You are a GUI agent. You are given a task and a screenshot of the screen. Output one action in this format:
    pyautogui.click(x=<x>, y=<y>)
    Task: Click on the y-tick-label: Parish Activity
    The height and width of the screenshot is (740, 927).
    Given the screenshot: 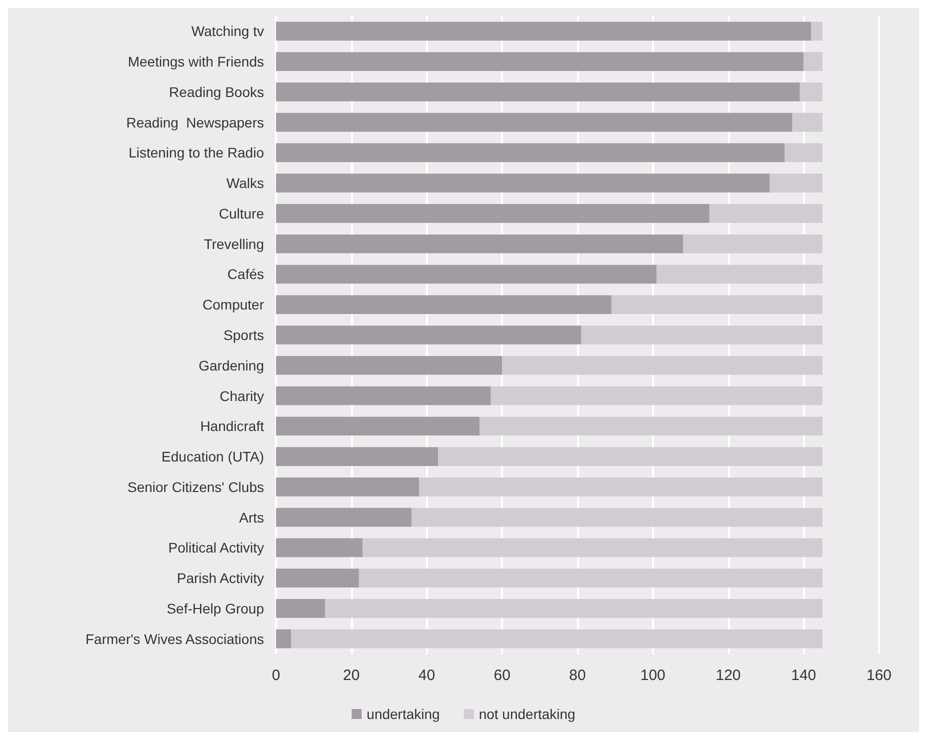 What is the action you would take?
    pyautogui.click(x=220, y=578)
    